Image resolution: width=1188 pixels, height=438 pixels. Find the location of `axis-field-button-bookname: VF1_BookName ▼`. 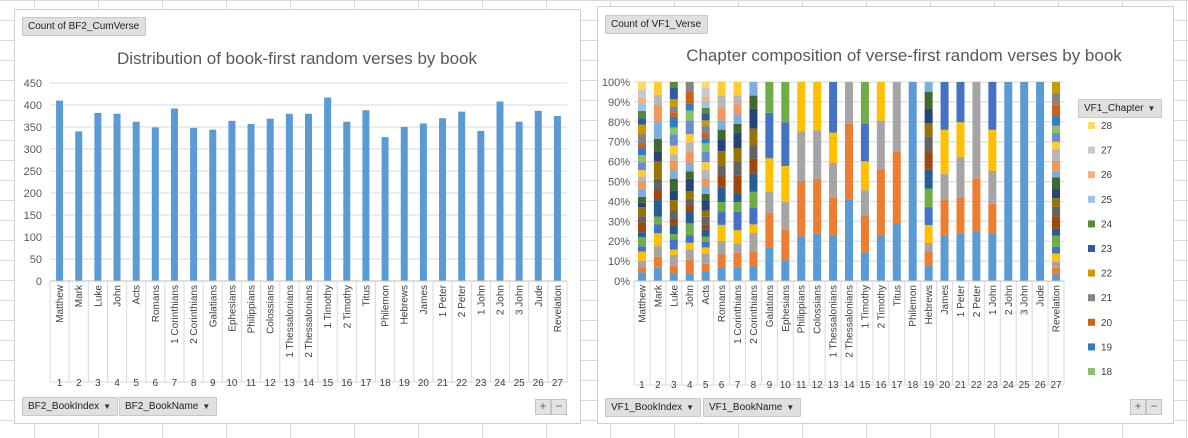

axis-field-button-bookname: VF1_BookName ▼ is located at coordinates (752, 407).